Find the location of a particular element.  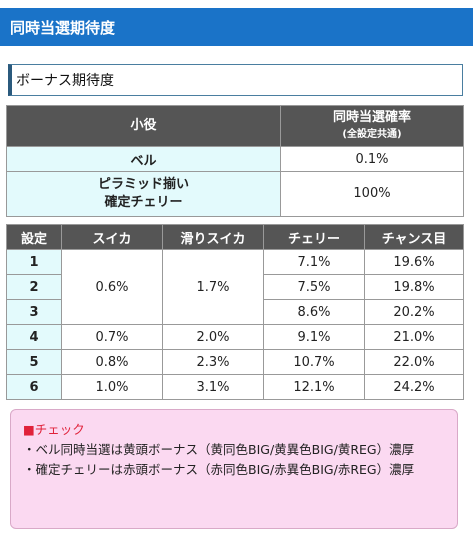

table-row: ピラミッド揃い 確定チェリー 100% is located at coordinates (235, 194).